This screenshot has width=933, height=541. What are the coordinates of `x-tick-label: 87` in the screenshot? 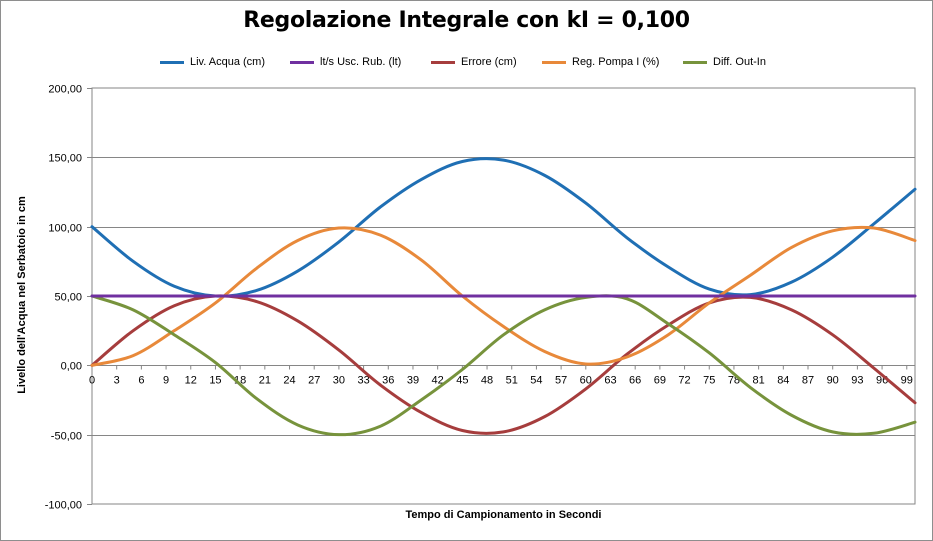 It's located at (808, 381).